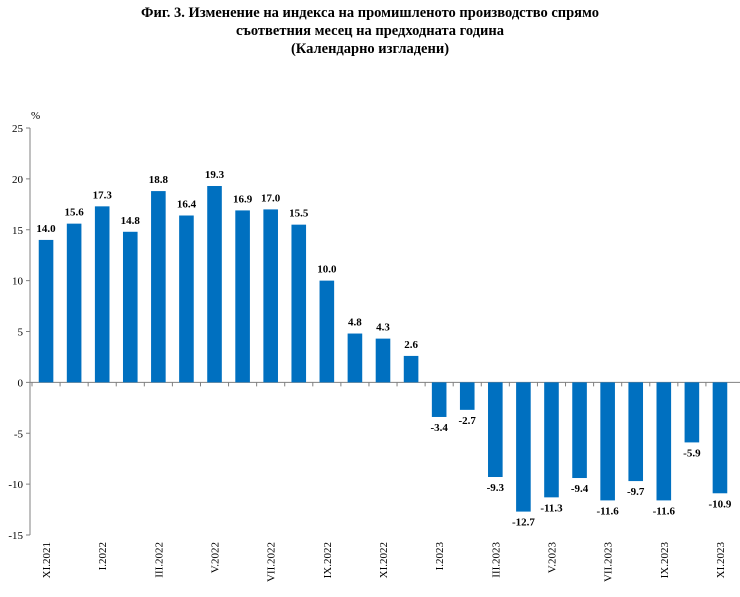  What do you see at coordinates (35, 116) in the screenshot?
I see `y-axis-label: %` at bounding box center [35, 116].